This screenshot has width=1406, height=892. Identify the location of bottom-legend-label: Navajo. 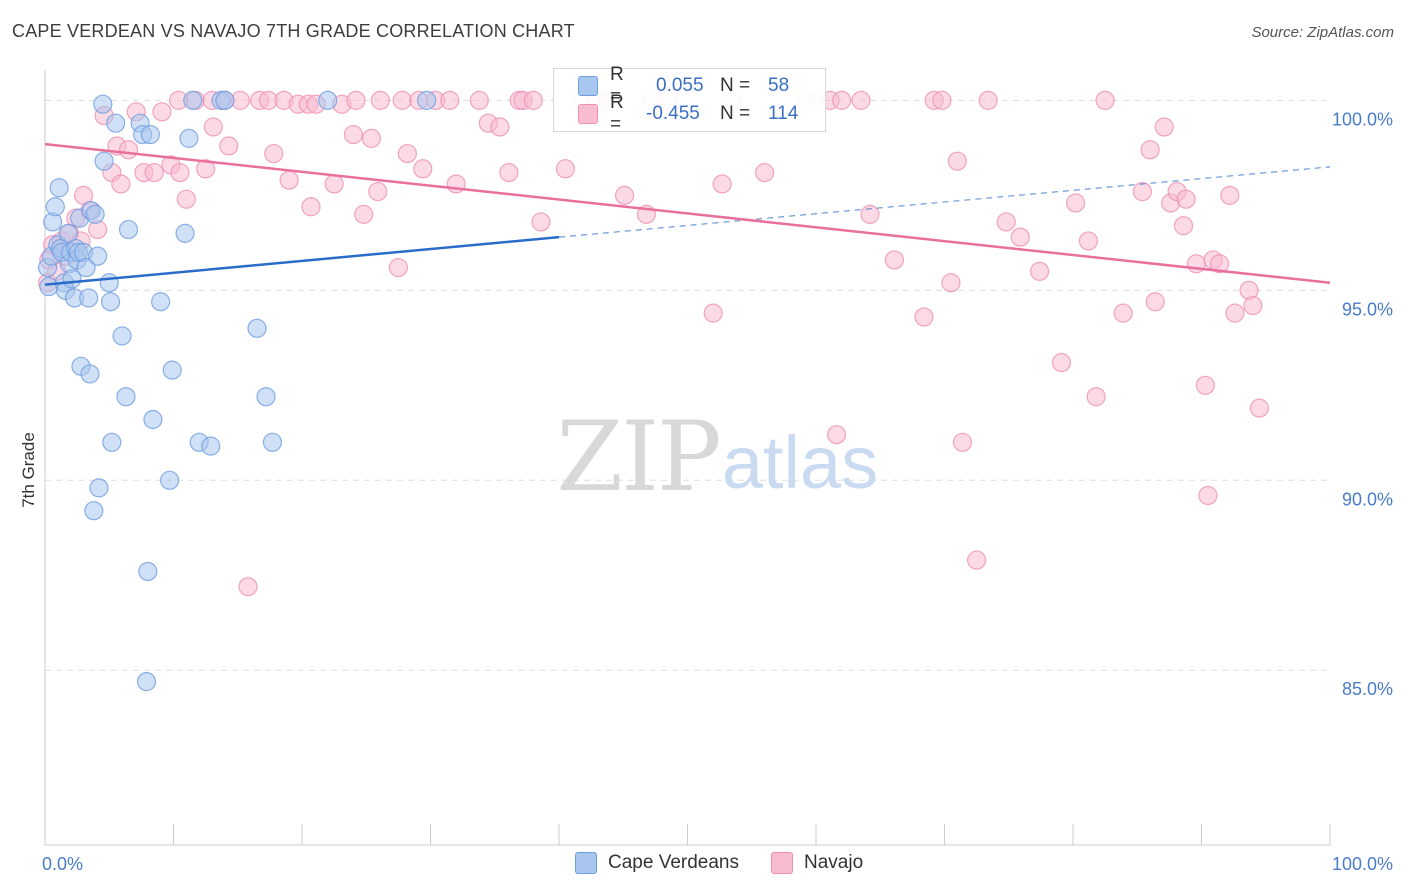
(834, 862).